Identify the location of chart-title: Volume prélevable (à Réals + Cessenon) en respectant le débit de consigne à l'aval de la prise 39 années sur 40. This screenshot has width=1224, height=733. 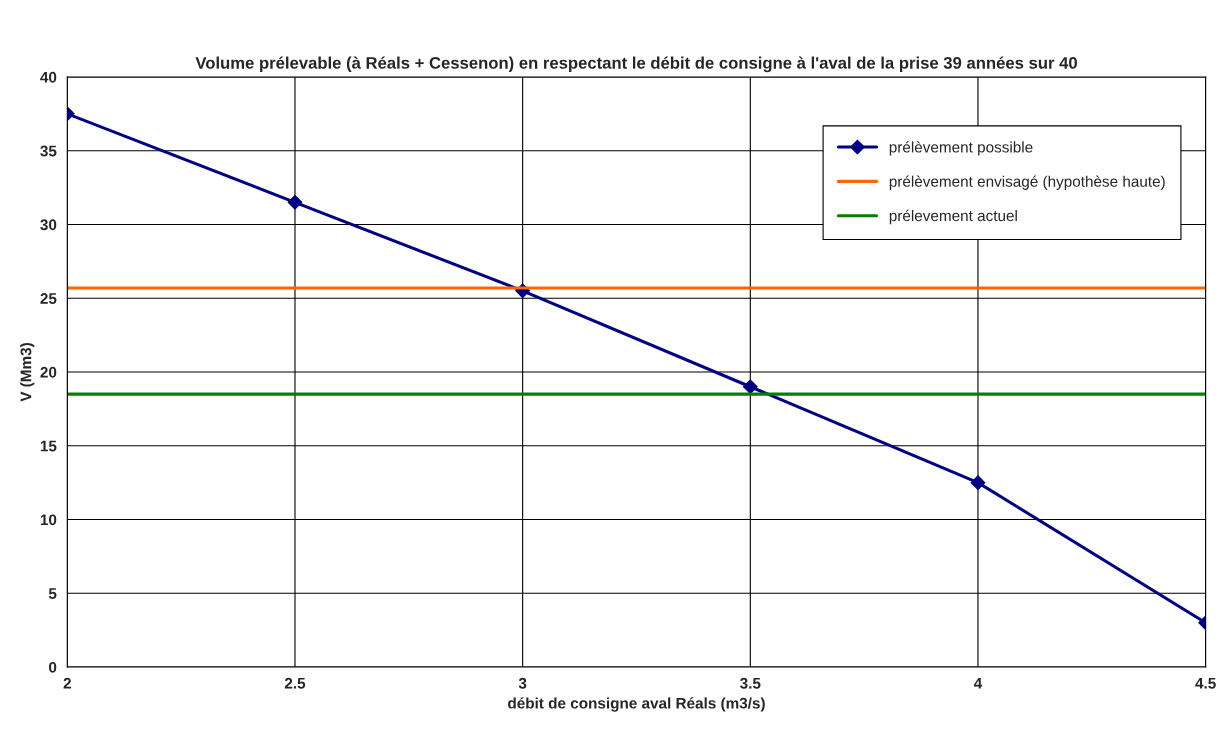
(636, 64).